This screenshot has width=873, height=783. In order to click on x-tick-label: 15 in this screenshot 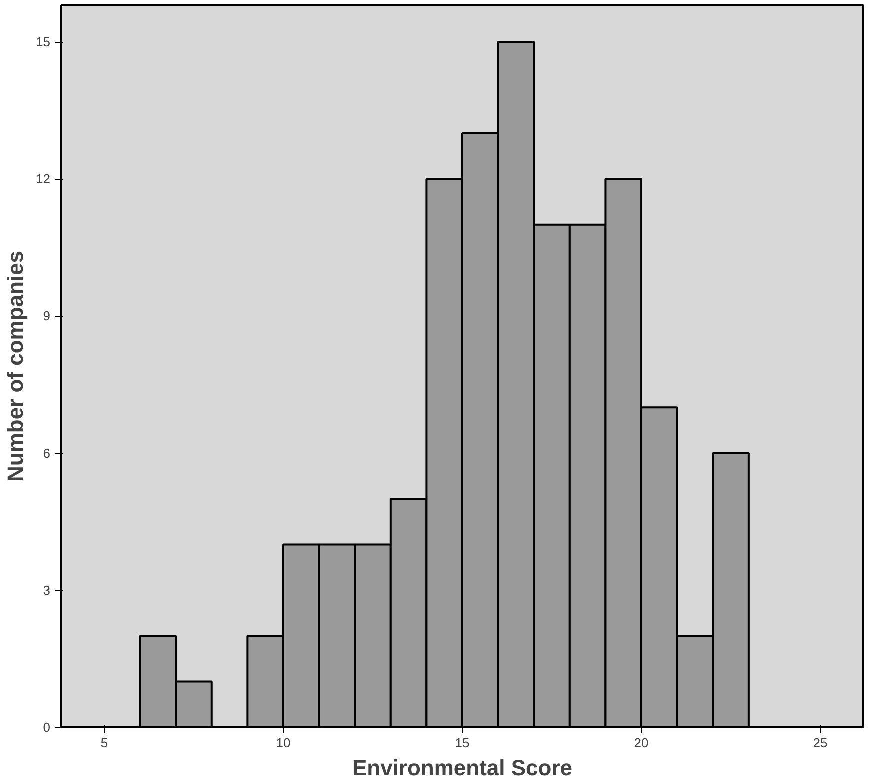, I will do `click(462, 743)`.